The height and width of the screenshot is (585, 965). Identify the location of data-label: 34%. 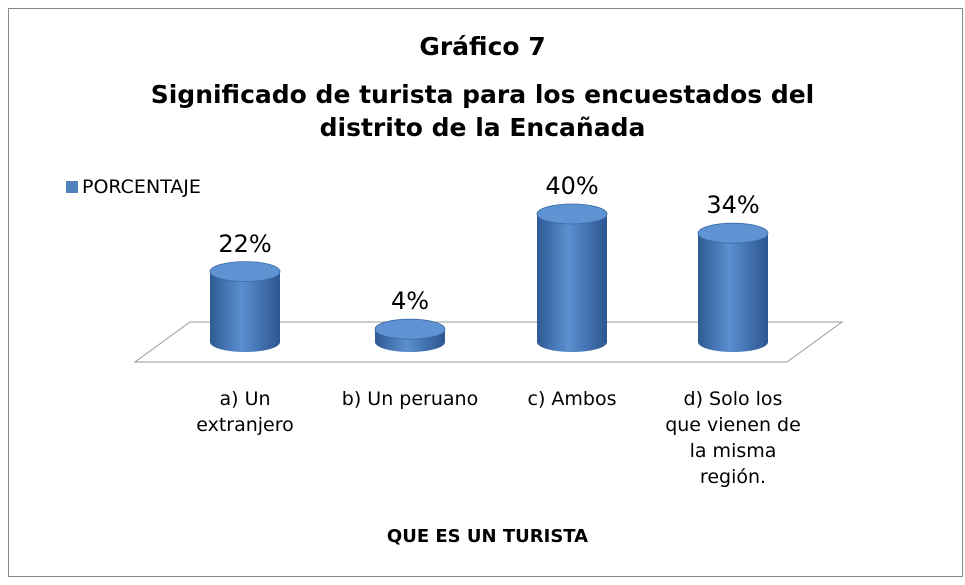
(733, 205).